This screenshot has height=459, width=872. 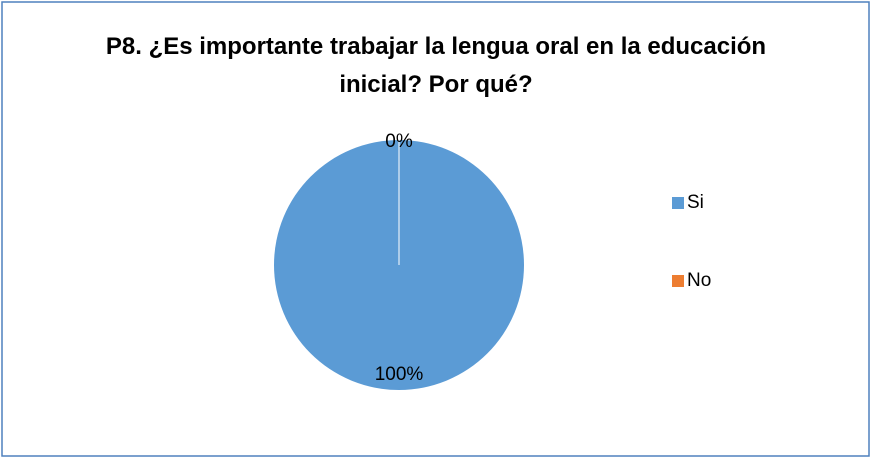 What do you see at coordinates (399, 374) in the screenshot?
I see `data-label: 100%` at bounding box center [399, 374].